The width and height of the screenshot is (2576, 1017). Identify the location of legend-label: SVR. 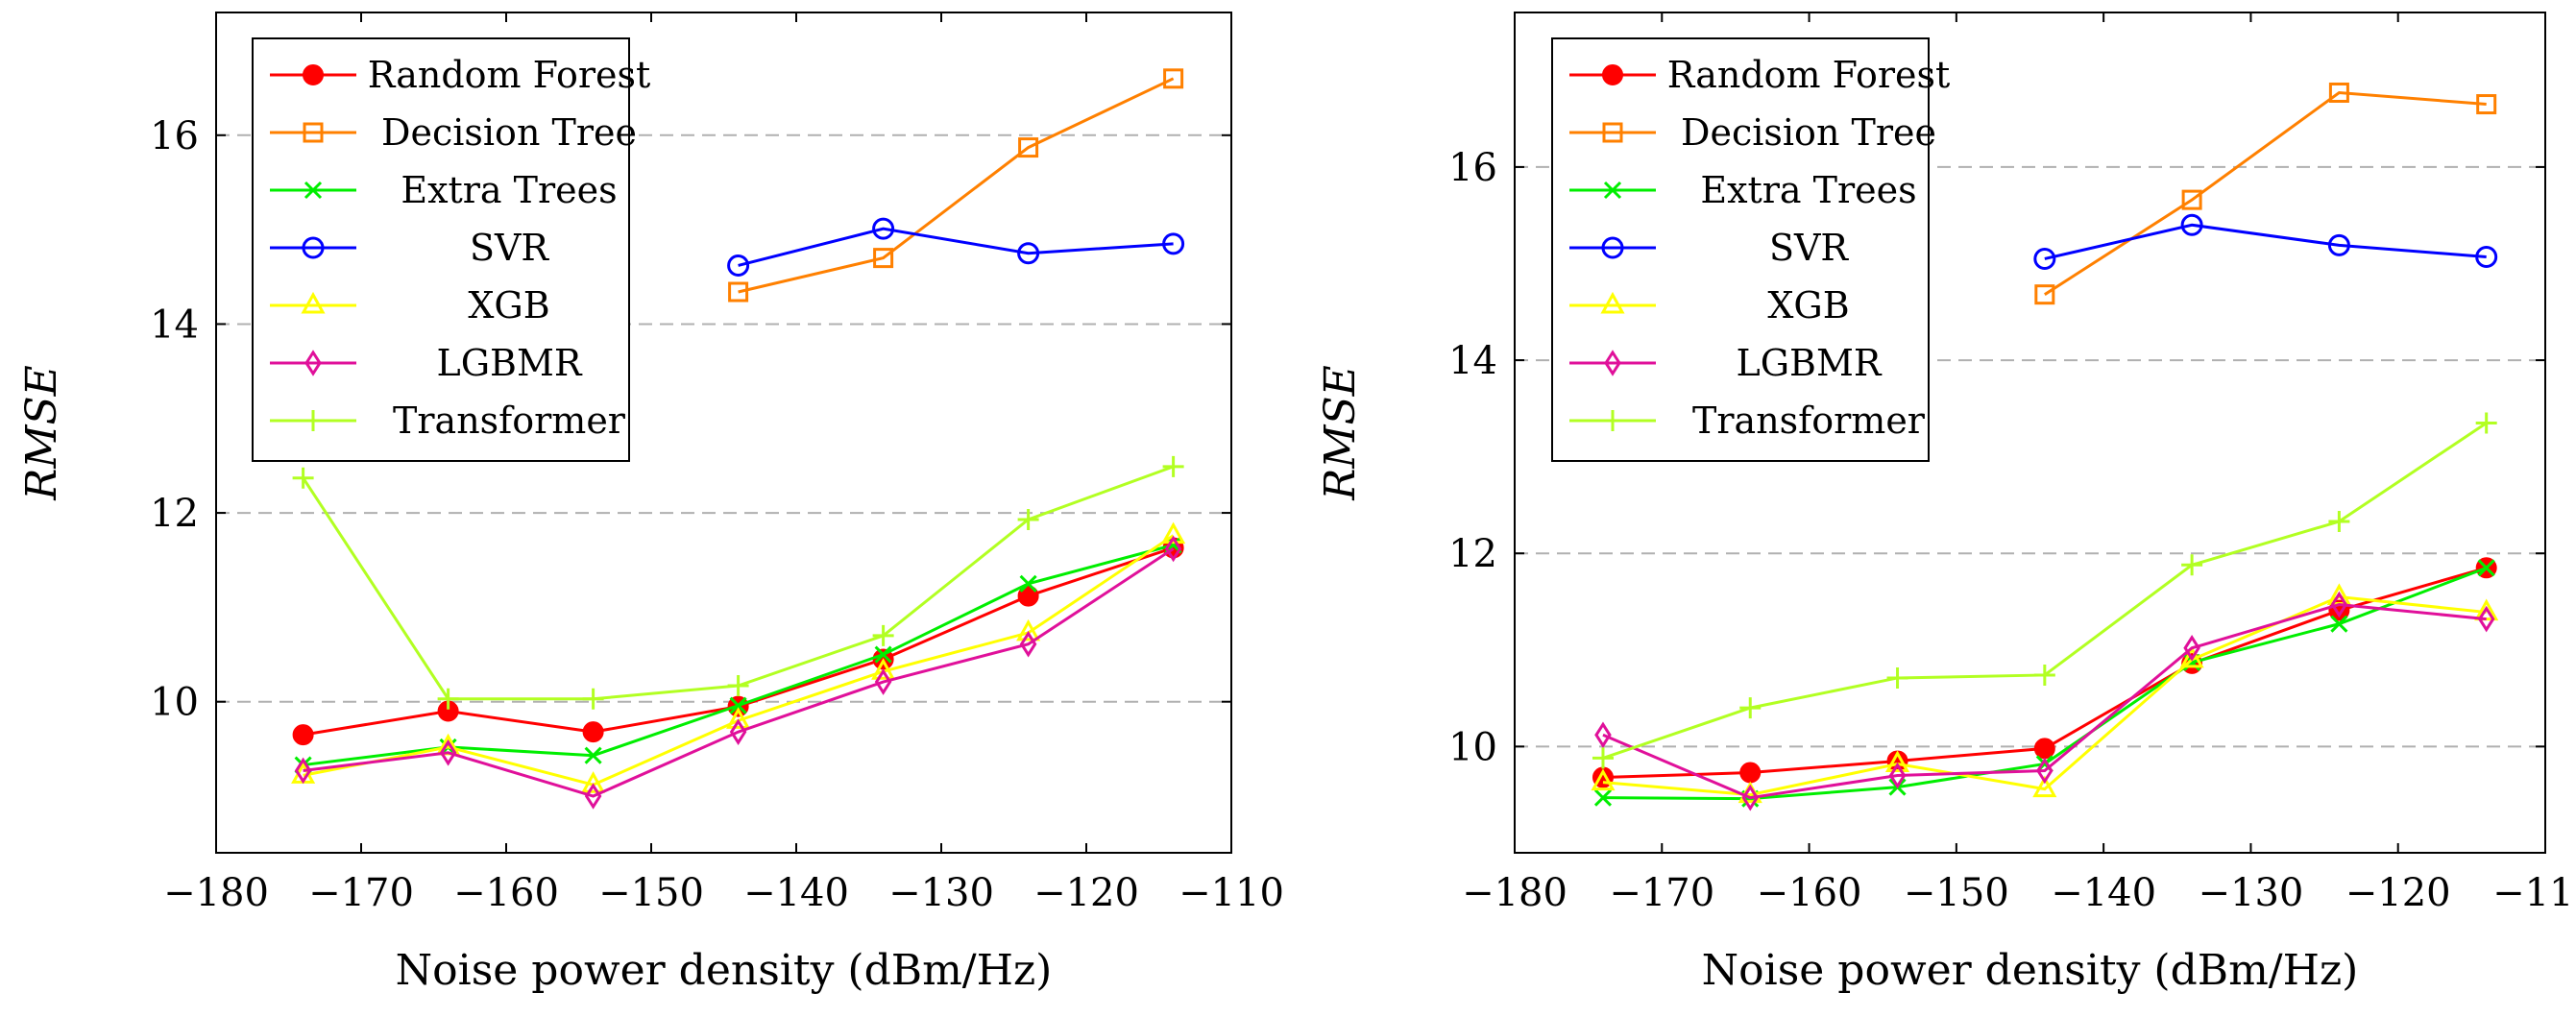
(1809, 248).